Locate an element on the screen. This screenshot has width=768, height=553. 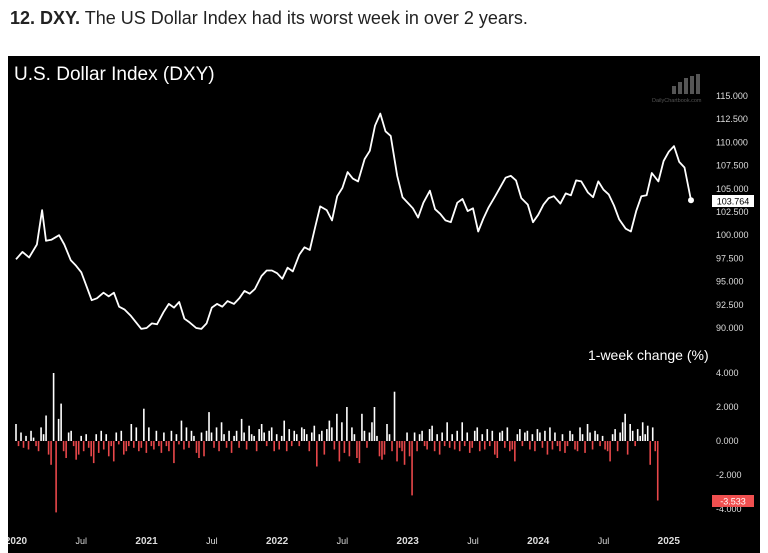
last-price-label: 103.764 is located at coordinates (733, 202).